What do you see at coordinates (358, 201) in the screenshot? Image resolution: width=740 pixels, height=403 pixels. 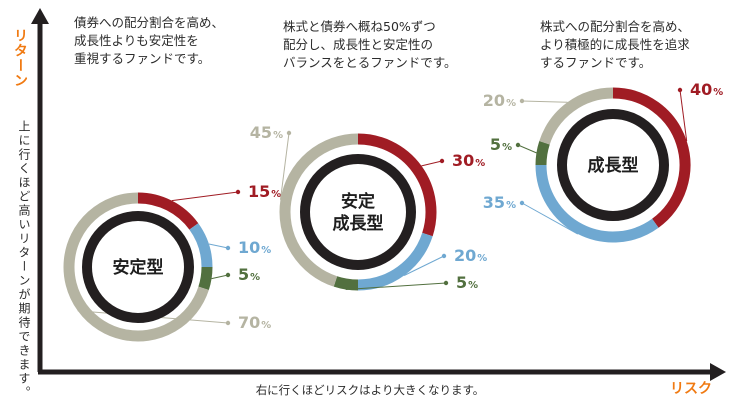 I see `balanced-fund-name: 安定` at bounding box center [358, 201].